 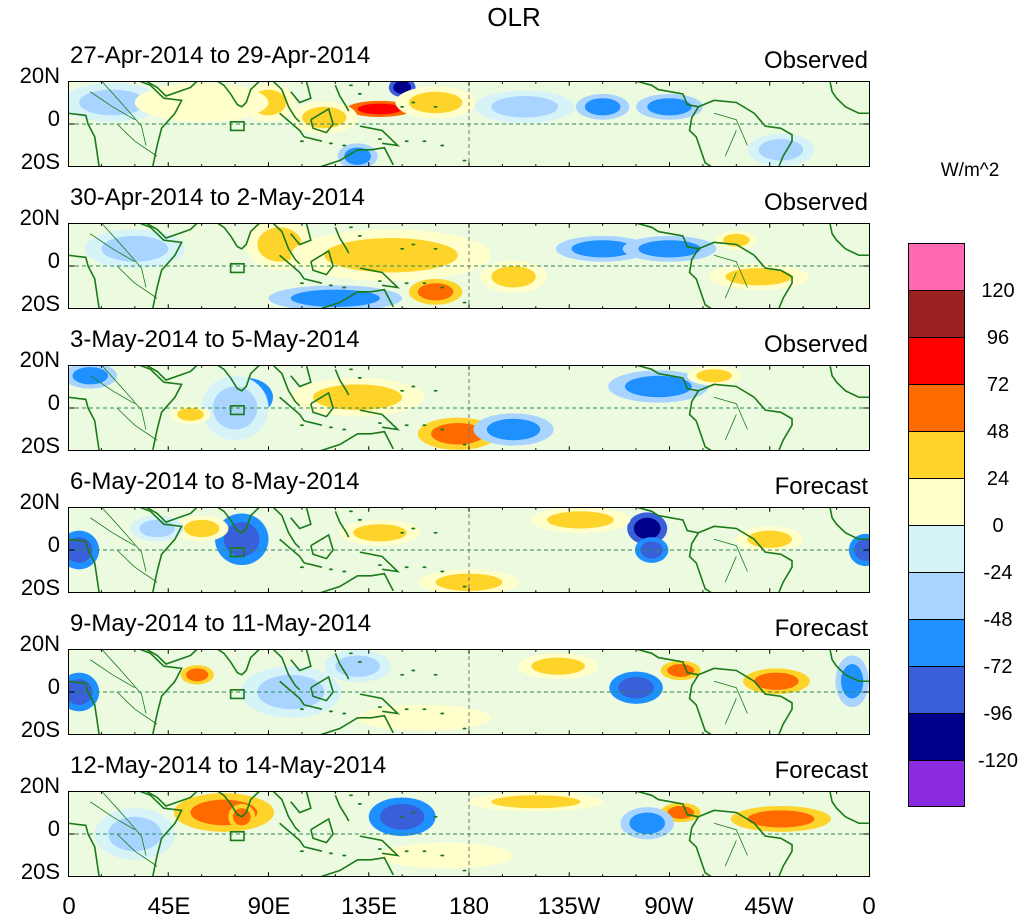 I want to click on legend-swatch, so click(x=936, y=266).